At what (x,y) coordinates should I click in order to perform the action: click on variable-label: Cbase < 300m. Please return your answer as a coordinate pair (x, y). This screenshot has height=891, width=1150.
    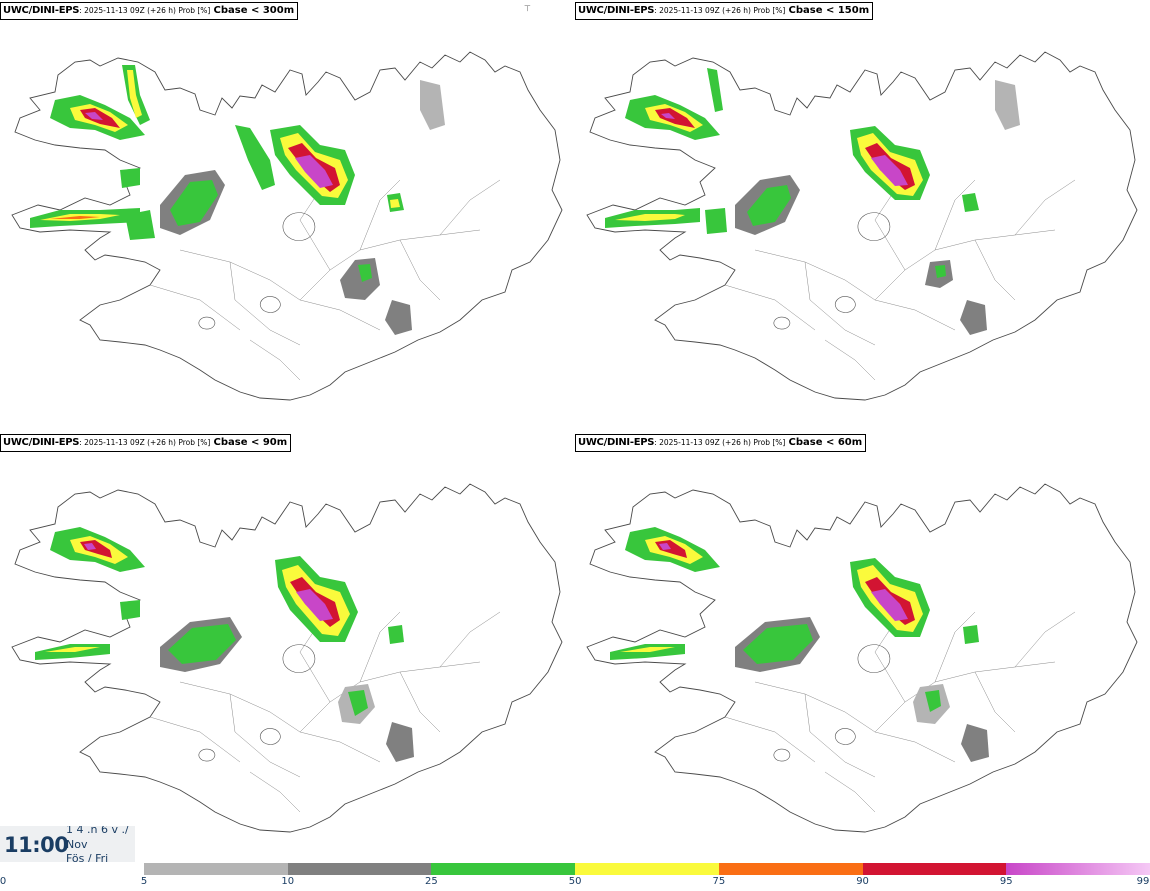
    Looking at the image, I should click on (254, 10).